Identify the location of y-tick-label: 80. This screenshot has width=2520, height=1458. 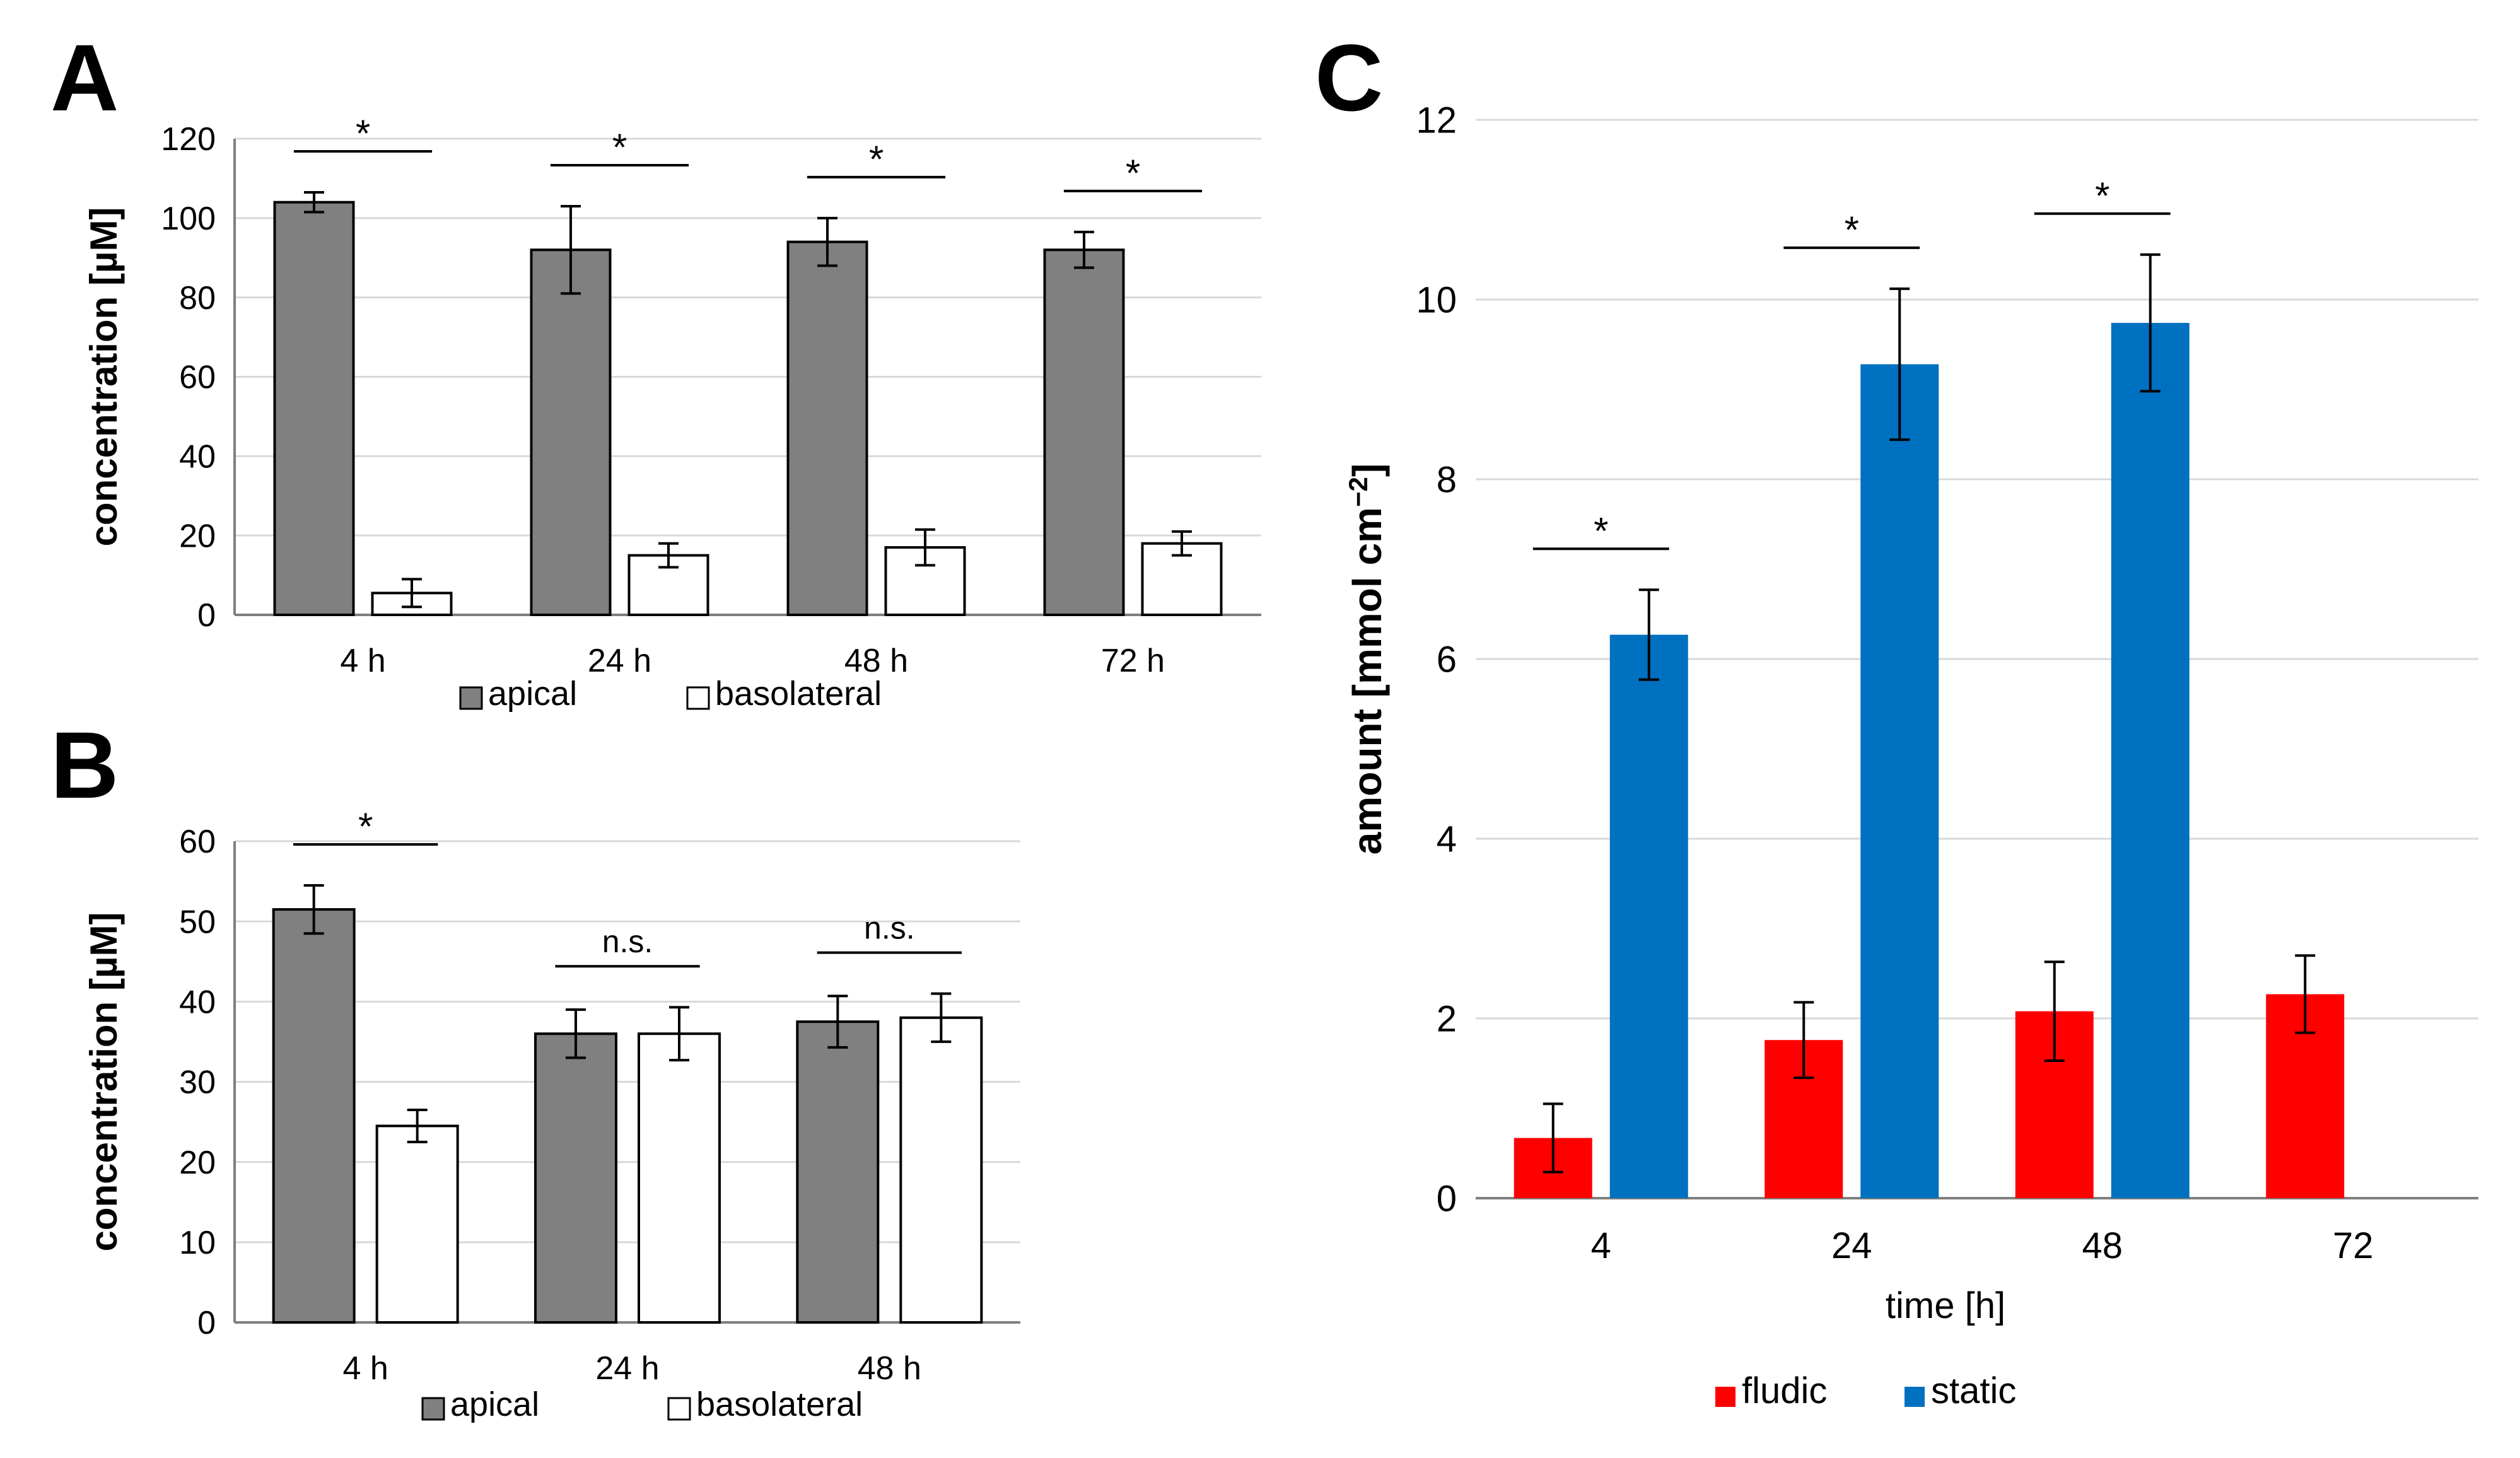
(197, 298).